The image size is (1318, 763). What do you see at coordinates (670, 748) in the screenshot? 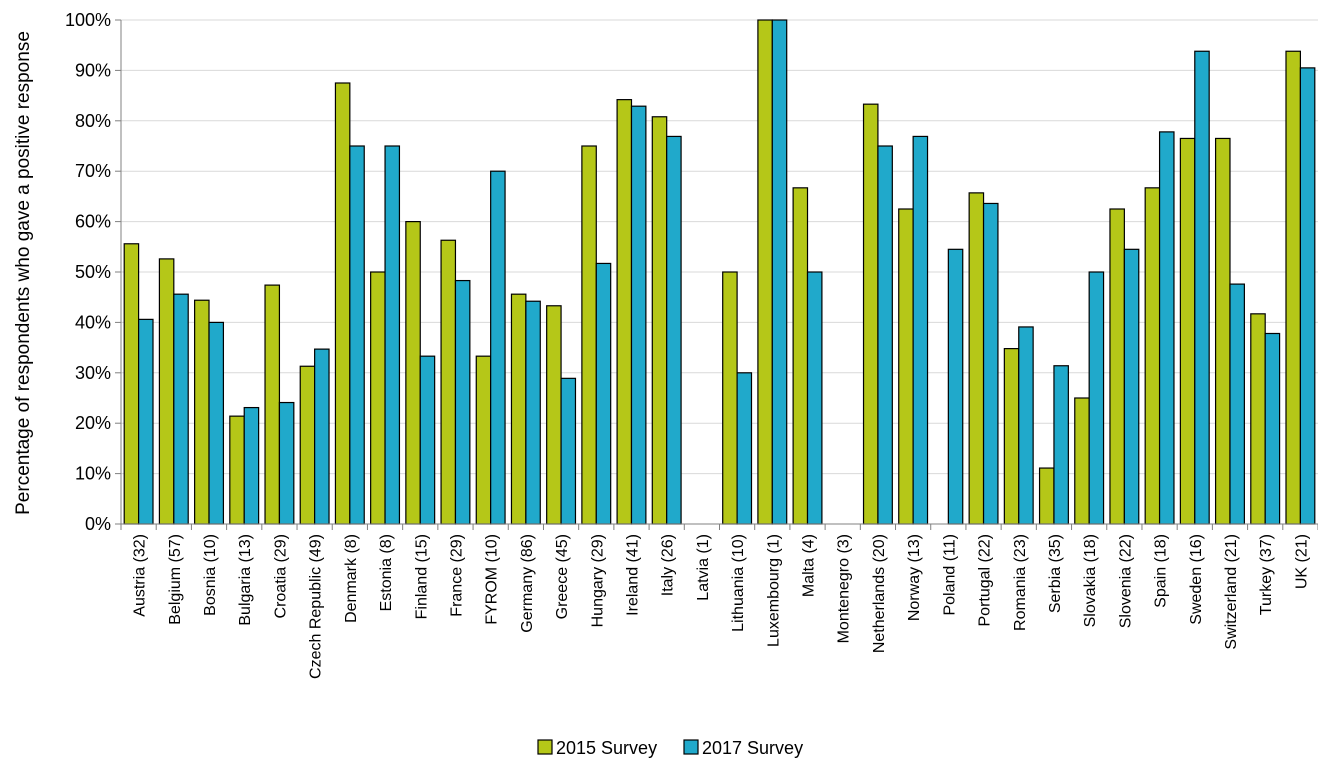
I see `legend: 2015 Survey 2017 Survey` at bounding box center [670, 748].